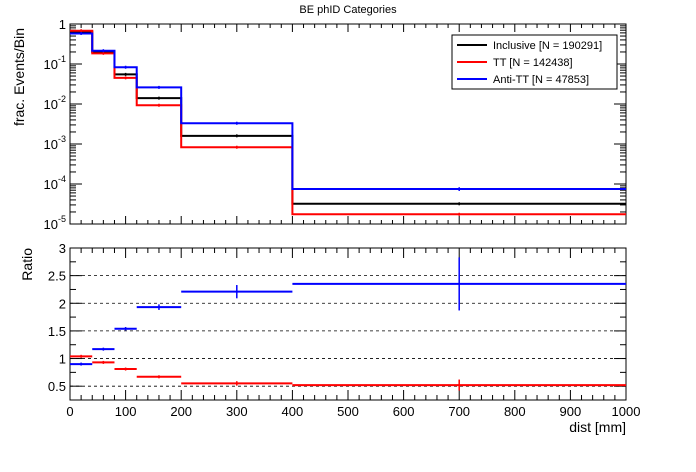  What do you see at coordinates (597, 427) in the screenshot?
I see `x-axis-label: dist [mm]` at bounding box center [597, 427].